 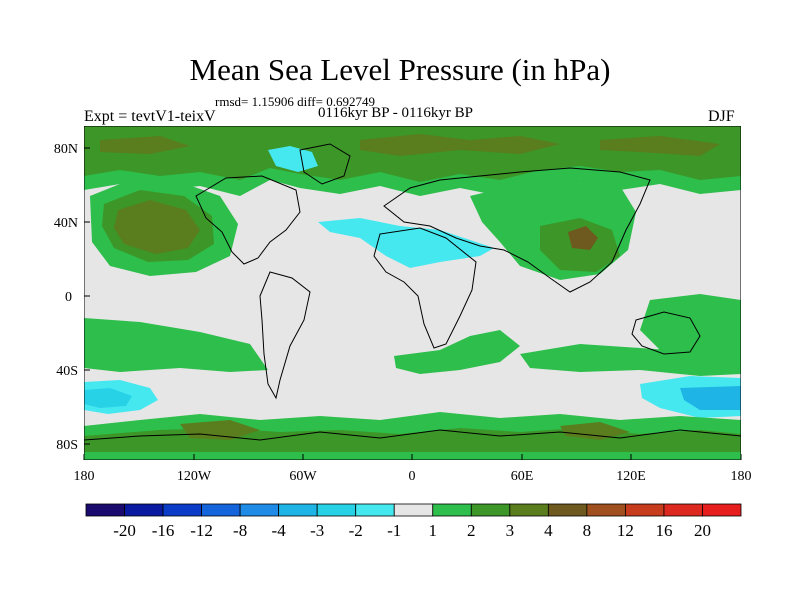 What do you see at coordinates (548, 530) in the screenshot?
I see `colorbar-label: 4` at bounding box center [548, 530].